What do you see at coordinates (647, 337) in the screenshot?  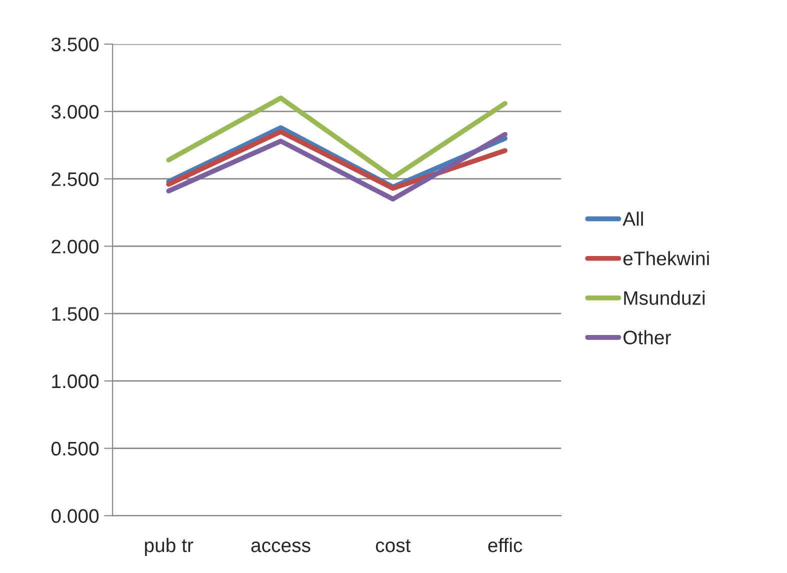 I see `legend-label: Other` at bounding box center [647, 337].